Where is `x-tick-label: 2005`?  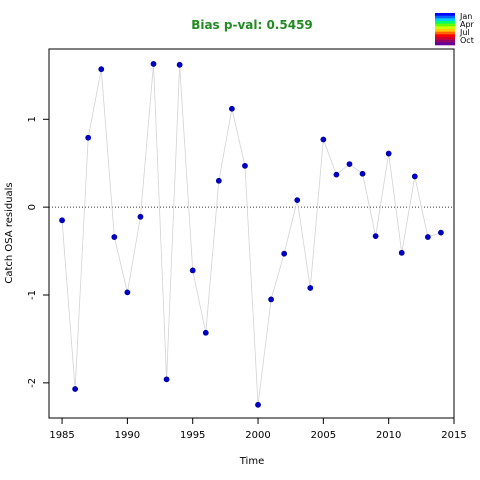 x-tick-label: 2005 is located at coordinates (323, 435).